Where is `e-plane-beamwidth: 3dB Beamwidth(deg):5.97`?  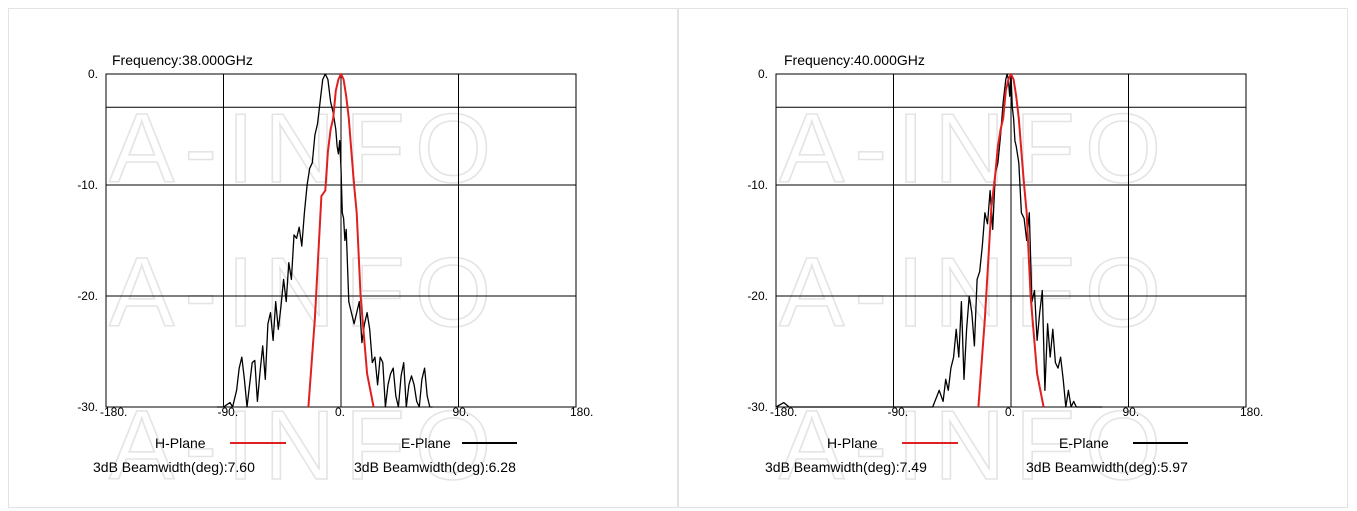
e-plane-beamwidth: 3dB Beamwidth(deg):5.97 is located at coordinates (1107, 467).